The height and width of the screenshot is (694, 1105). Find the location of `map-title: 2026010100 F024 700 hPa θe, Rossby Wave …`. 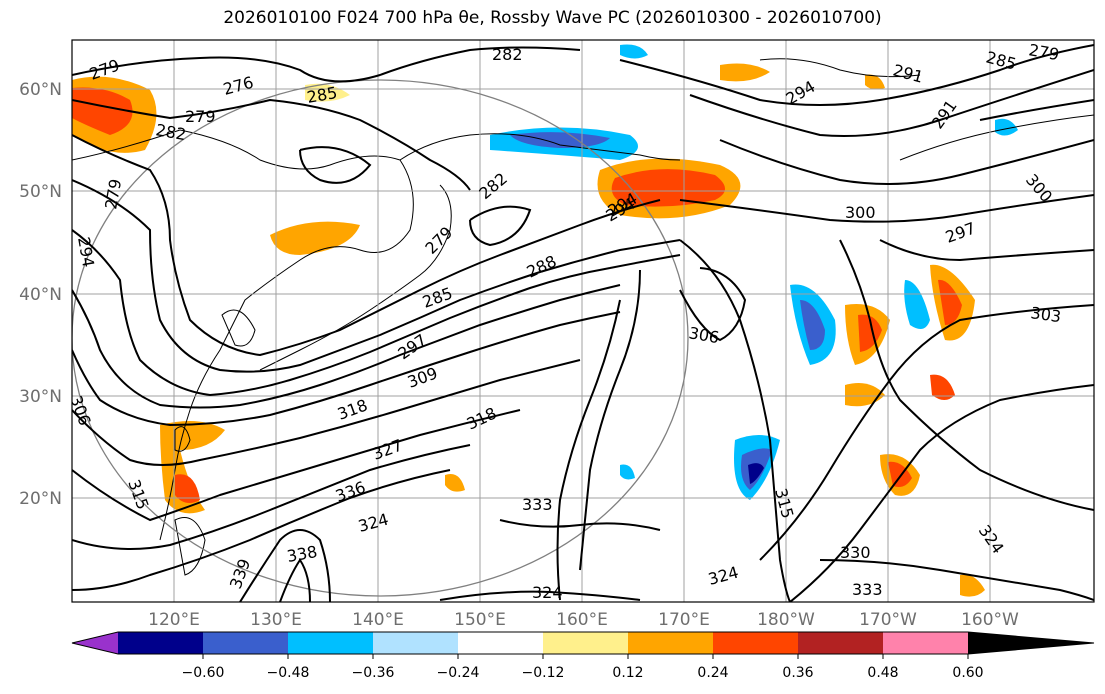

map-title: 2026010100 F024 700 hPa θe, Rossby Wave … is located at coordinates (552, 18).